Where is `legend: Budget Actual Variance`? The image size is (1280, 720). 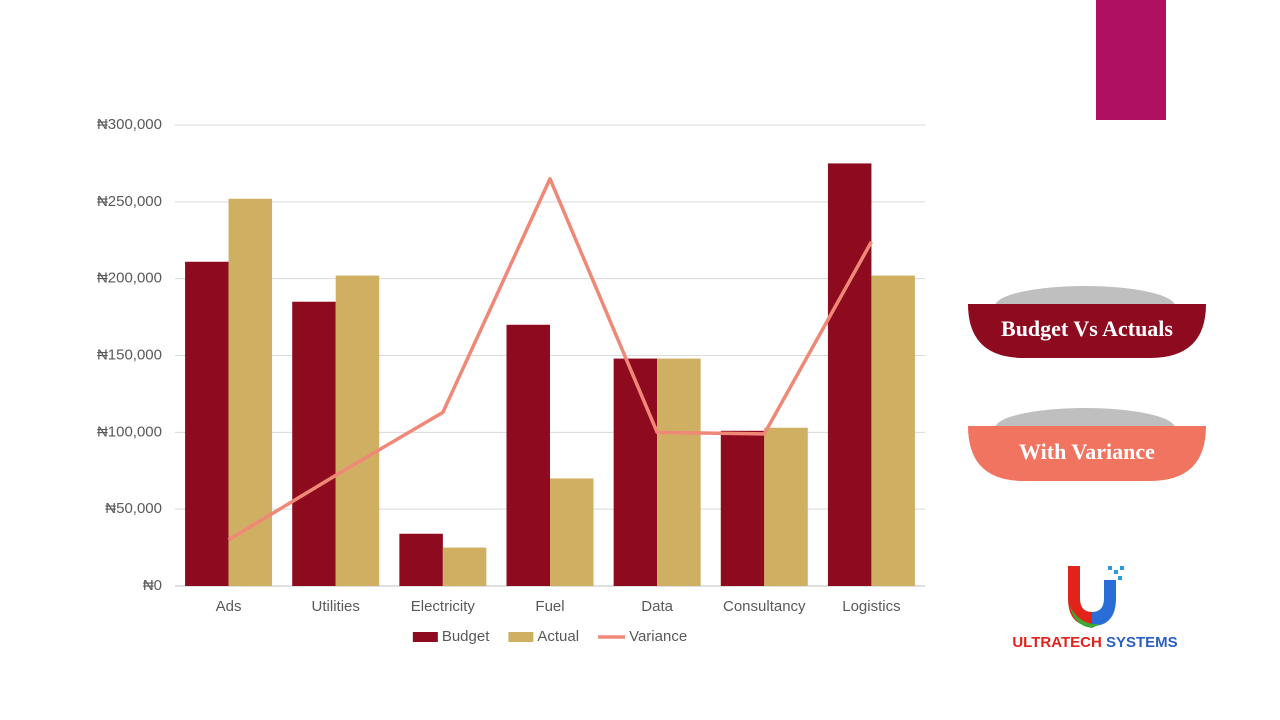 legend: Budget Actual Variance is located at coordinates (549, 636).